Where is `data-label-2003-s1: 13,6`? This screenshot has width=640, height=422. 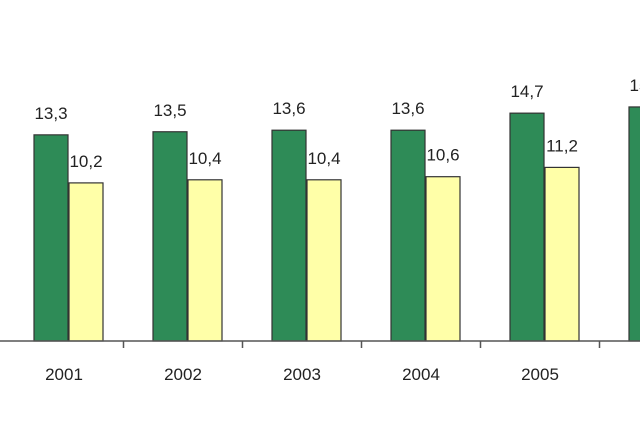
data-label-2003-s1: 13,6 is located at coordinates (288, 108).